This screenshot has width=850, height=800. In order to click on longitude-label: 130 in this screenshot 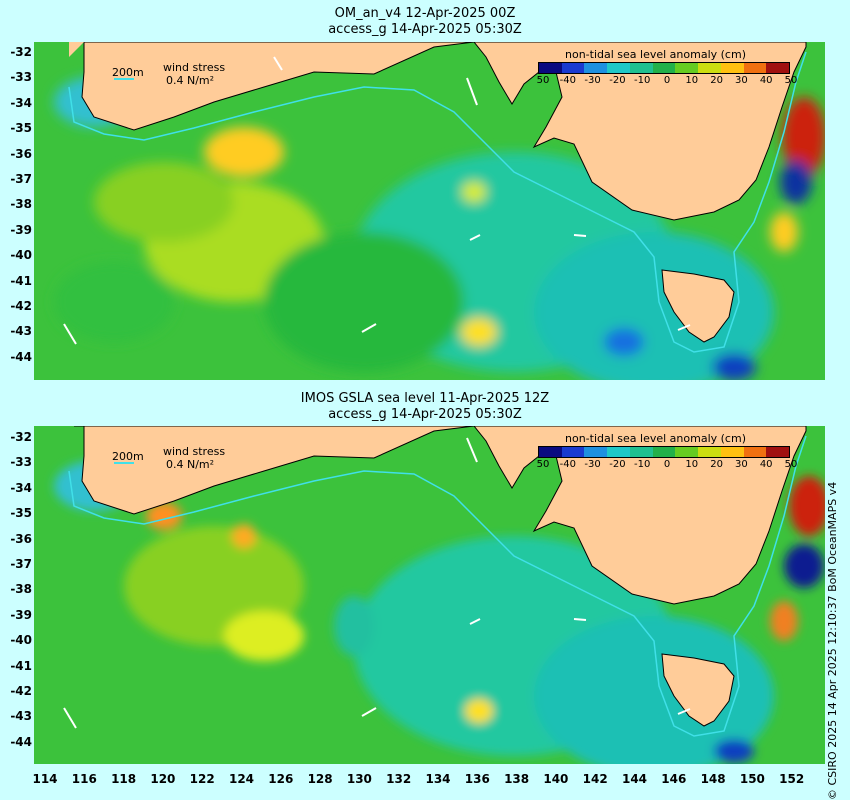, I will do `click(359, 779)`.